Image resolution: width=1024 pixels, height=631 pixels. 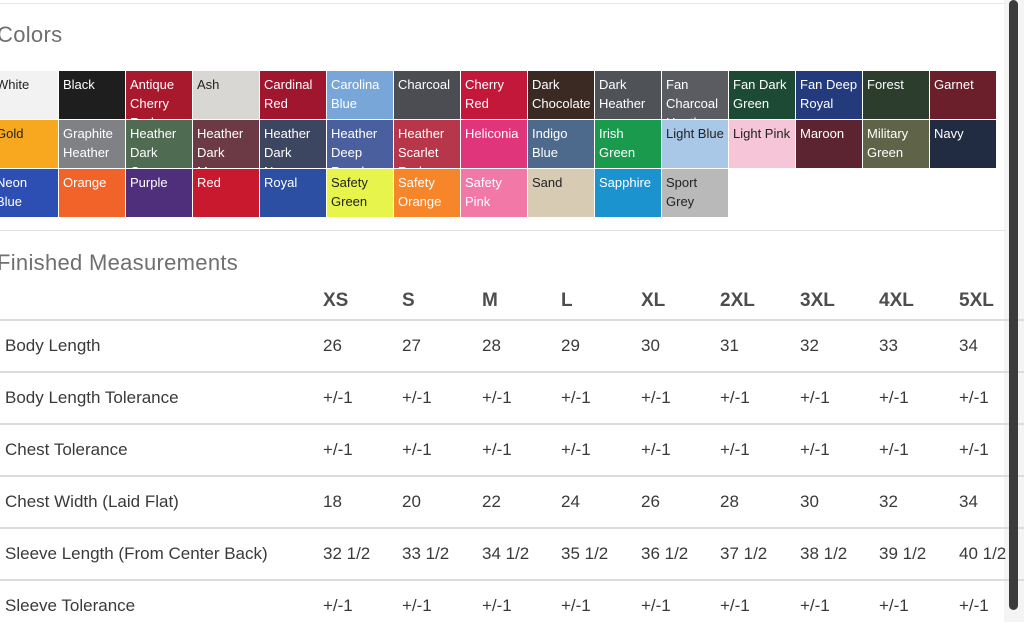 I want to click on color-swatch: Garnet, so click(x=963, y=95).